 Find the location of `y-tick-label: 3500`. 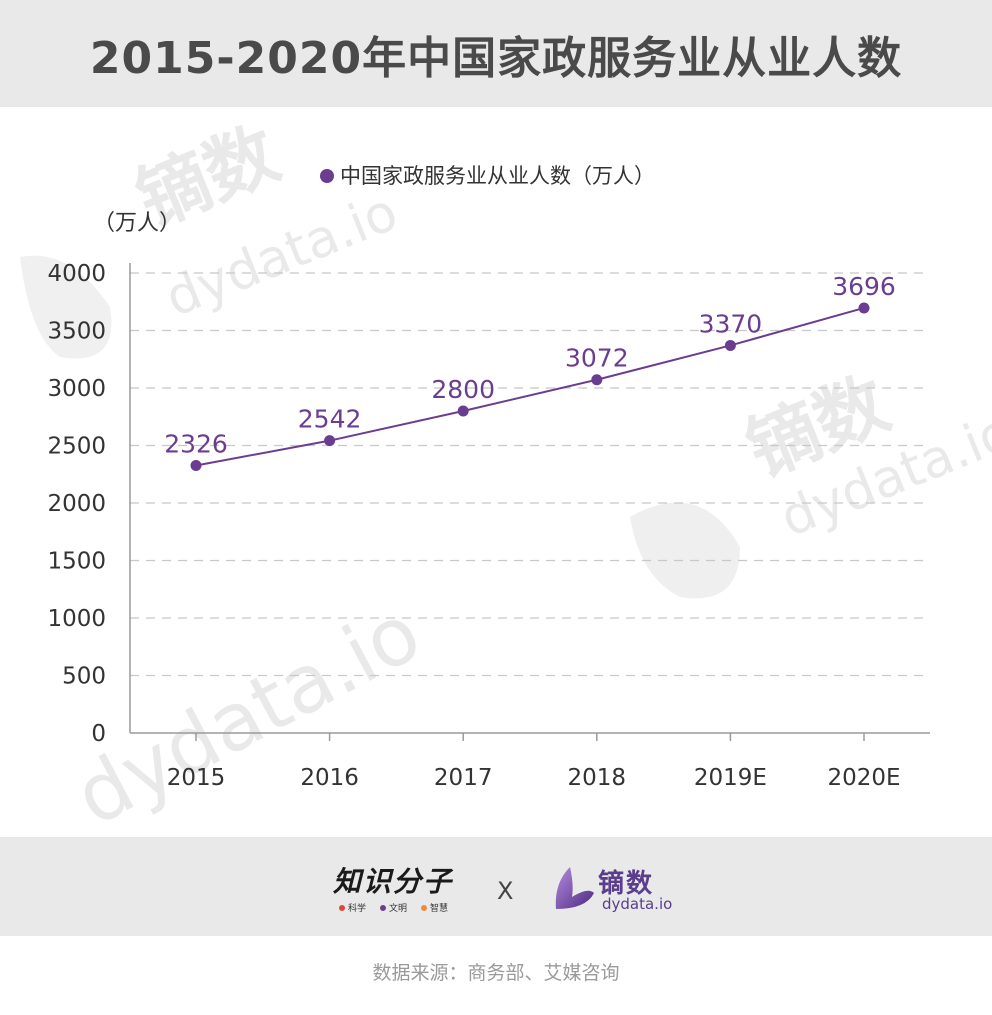

y-tick-label: 3500 is located at coordinates (76, 332).